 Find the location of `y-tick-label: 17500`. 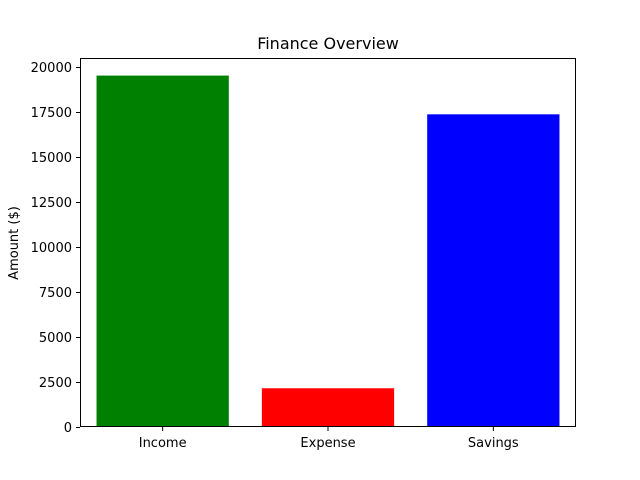

y-tick-label: 17500 is located at coordinates (51, 113).